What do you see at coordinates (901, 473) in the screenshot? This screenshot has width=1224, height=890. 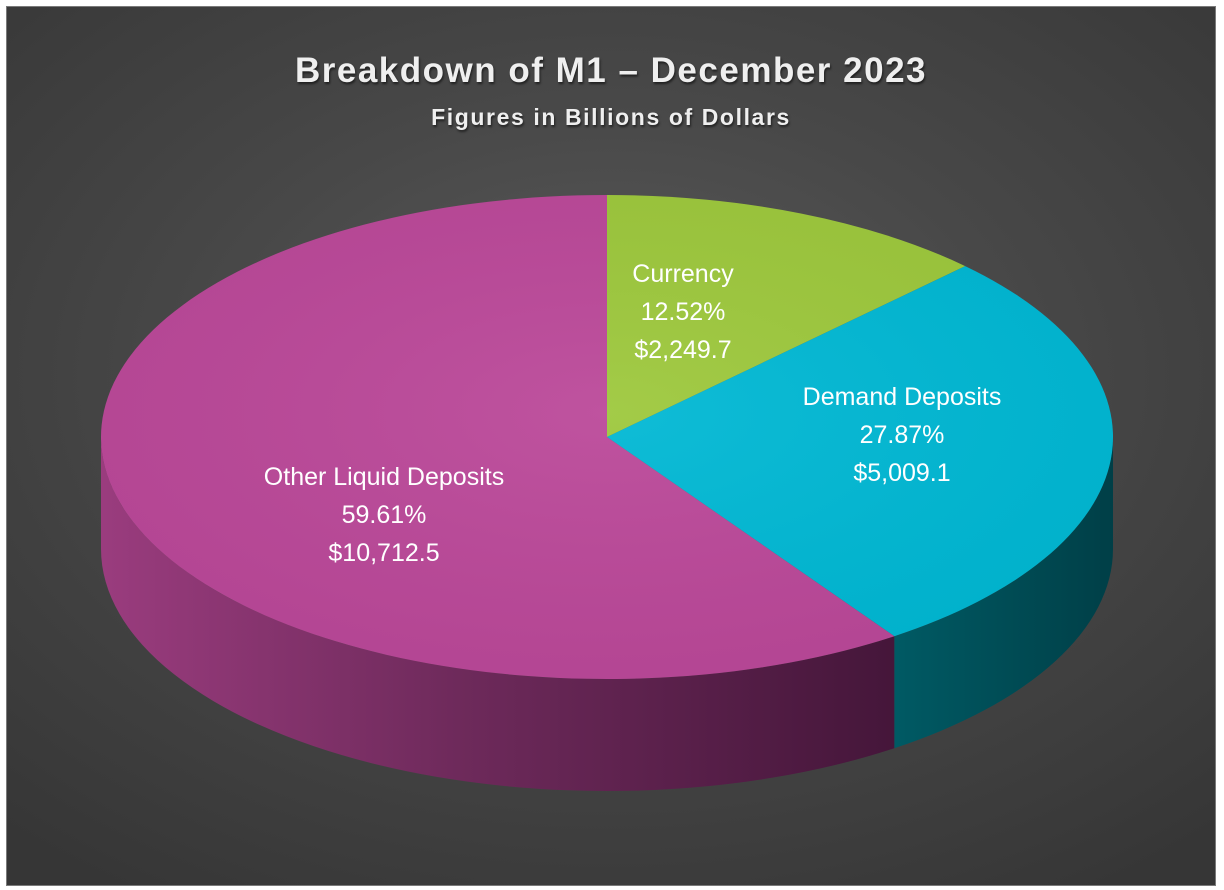 I see `label-value-demand-deposits: $5,009.1` at bounding box center [901, 473].